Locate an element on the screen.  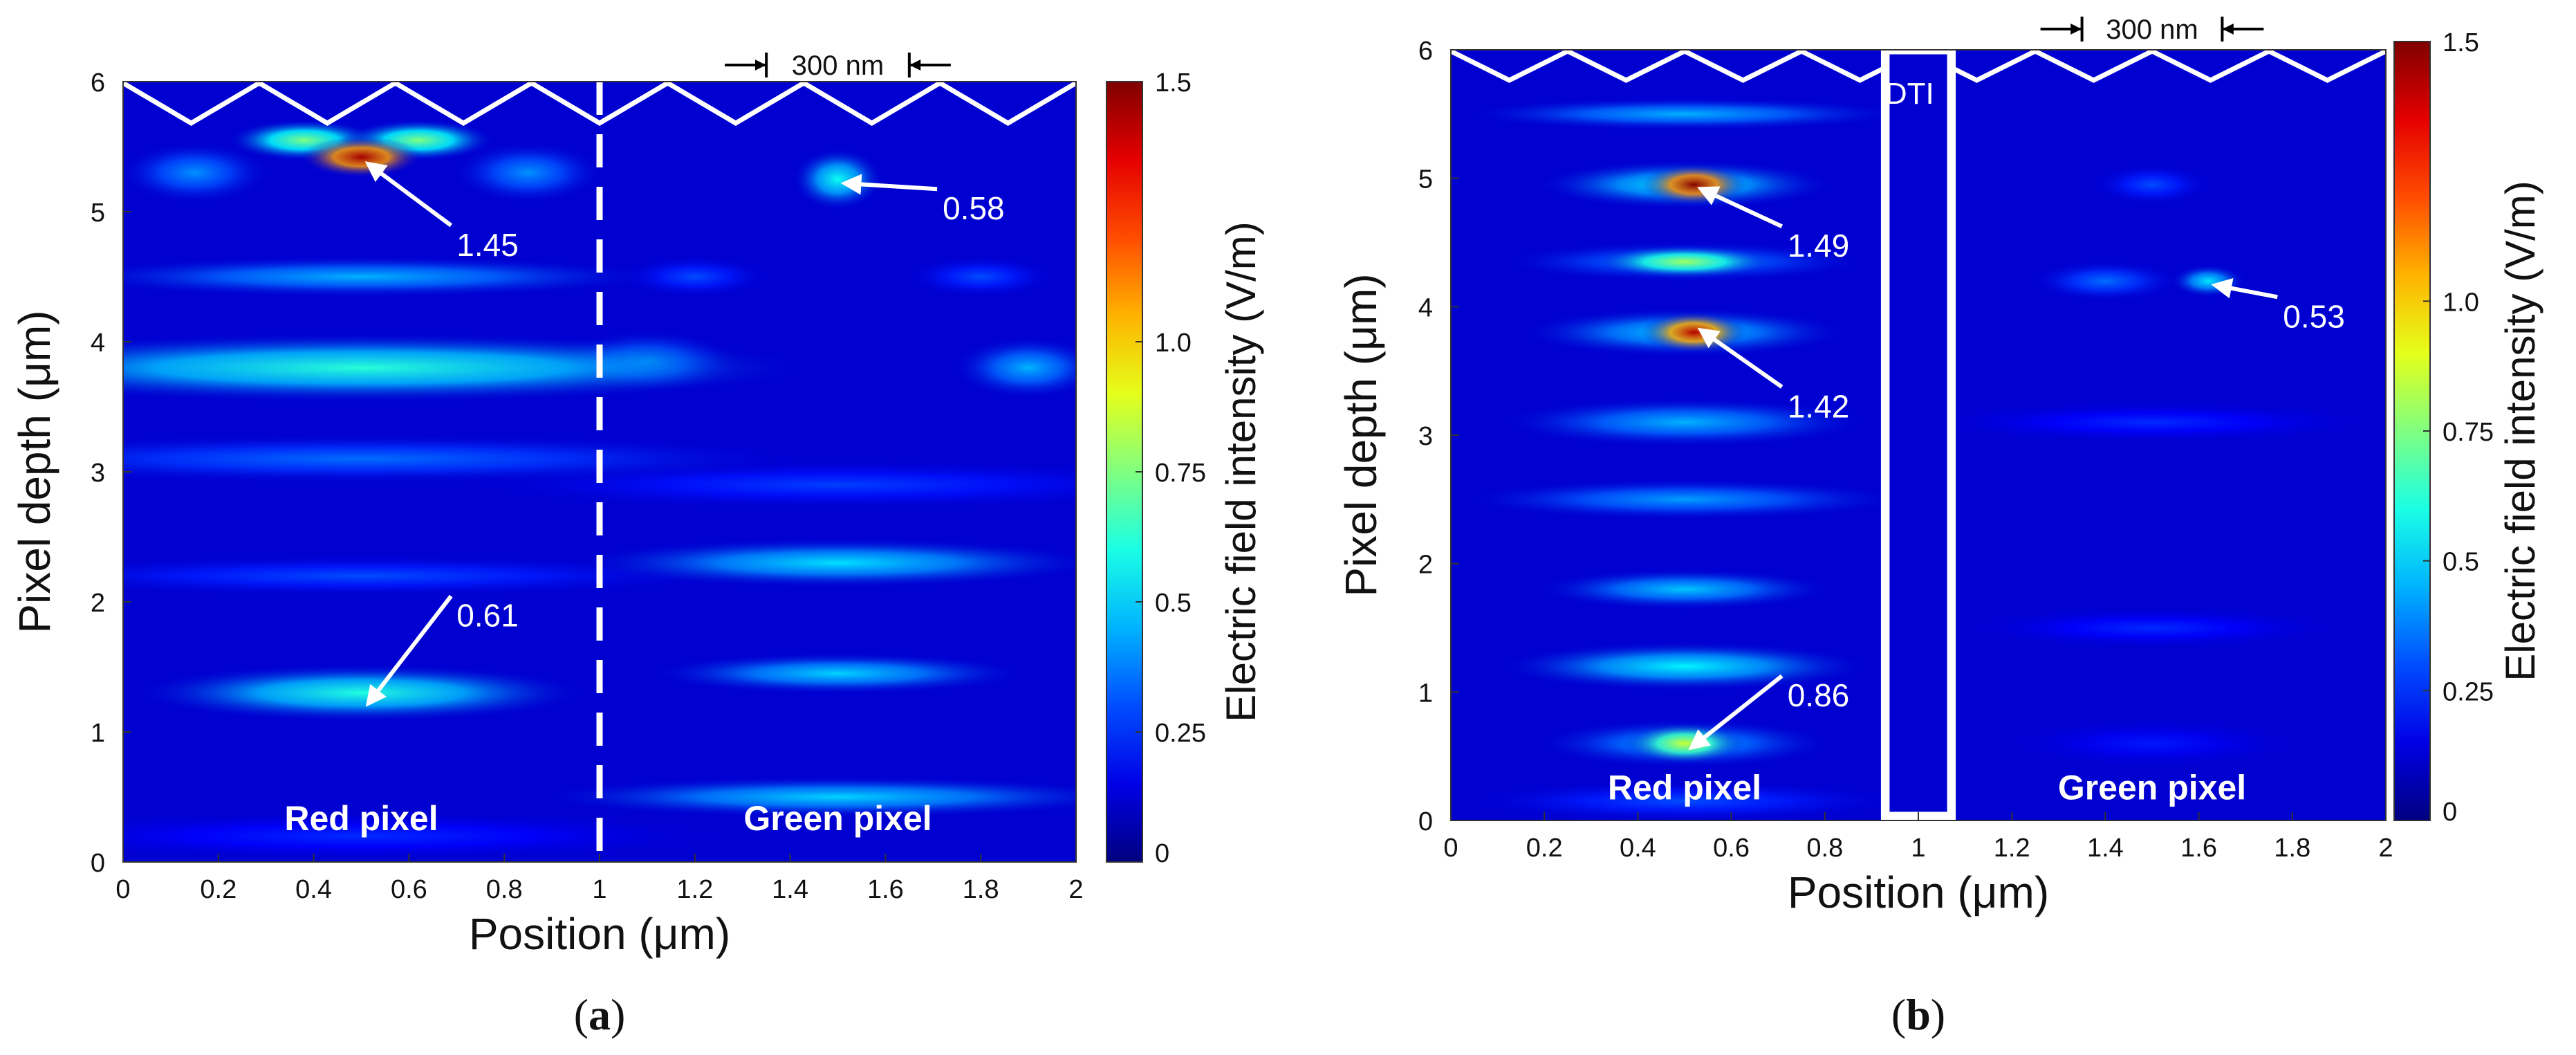
colorbar-tick-label: 0.25 is located at coordinates (1180, 733).